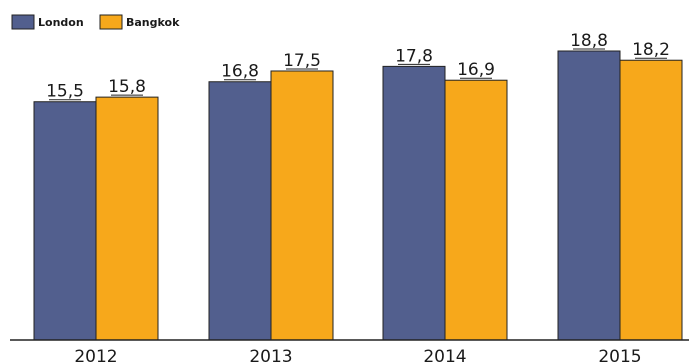 Image resolution: width=689 pixels, height=364 pixels. Describe the element at coordinates (111, 22) in the screenshot. I see `legend-swatch-bangkok` at that location.